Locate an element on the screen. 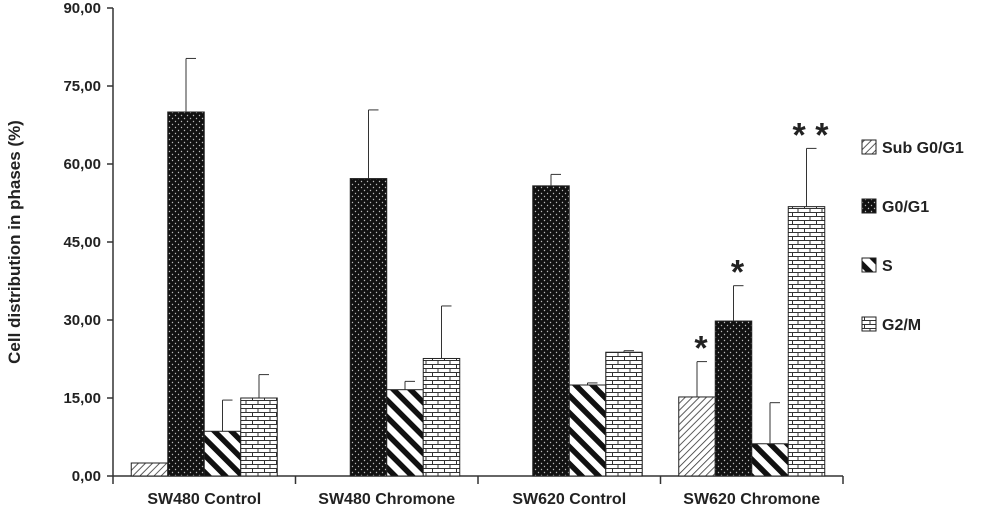  y-tick-label: 60,00 is located at coordinates (82, 164).